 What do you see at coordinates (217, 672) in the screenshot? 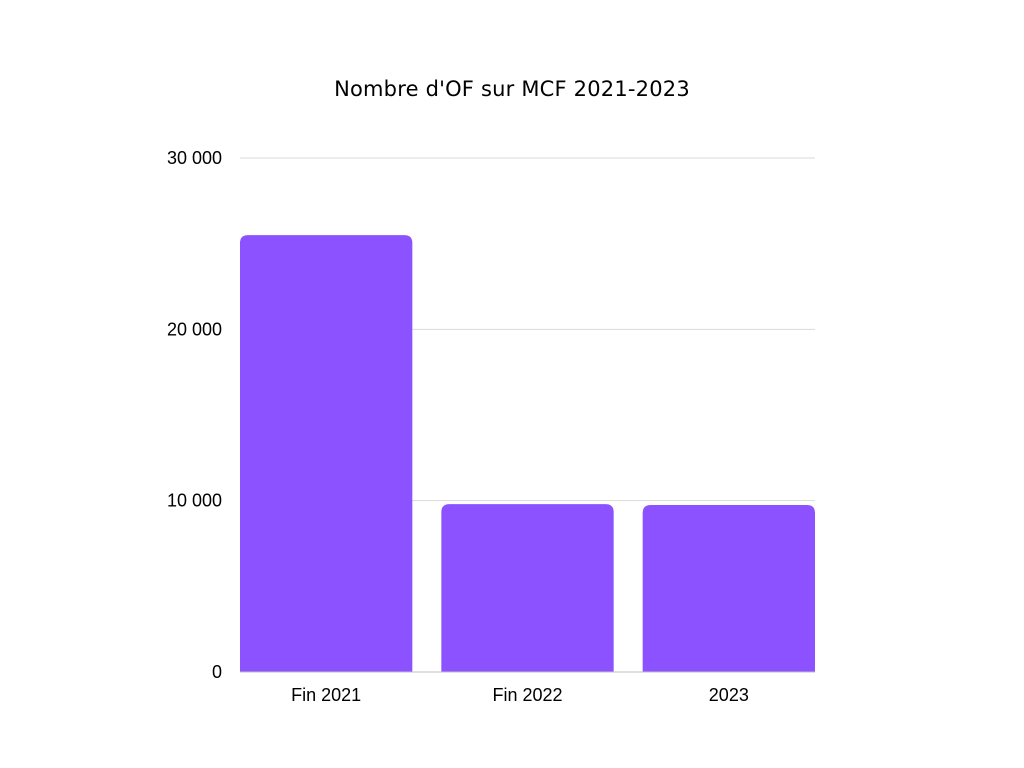
I see `y-tick-label: 0` at bounding box center [217, 672].